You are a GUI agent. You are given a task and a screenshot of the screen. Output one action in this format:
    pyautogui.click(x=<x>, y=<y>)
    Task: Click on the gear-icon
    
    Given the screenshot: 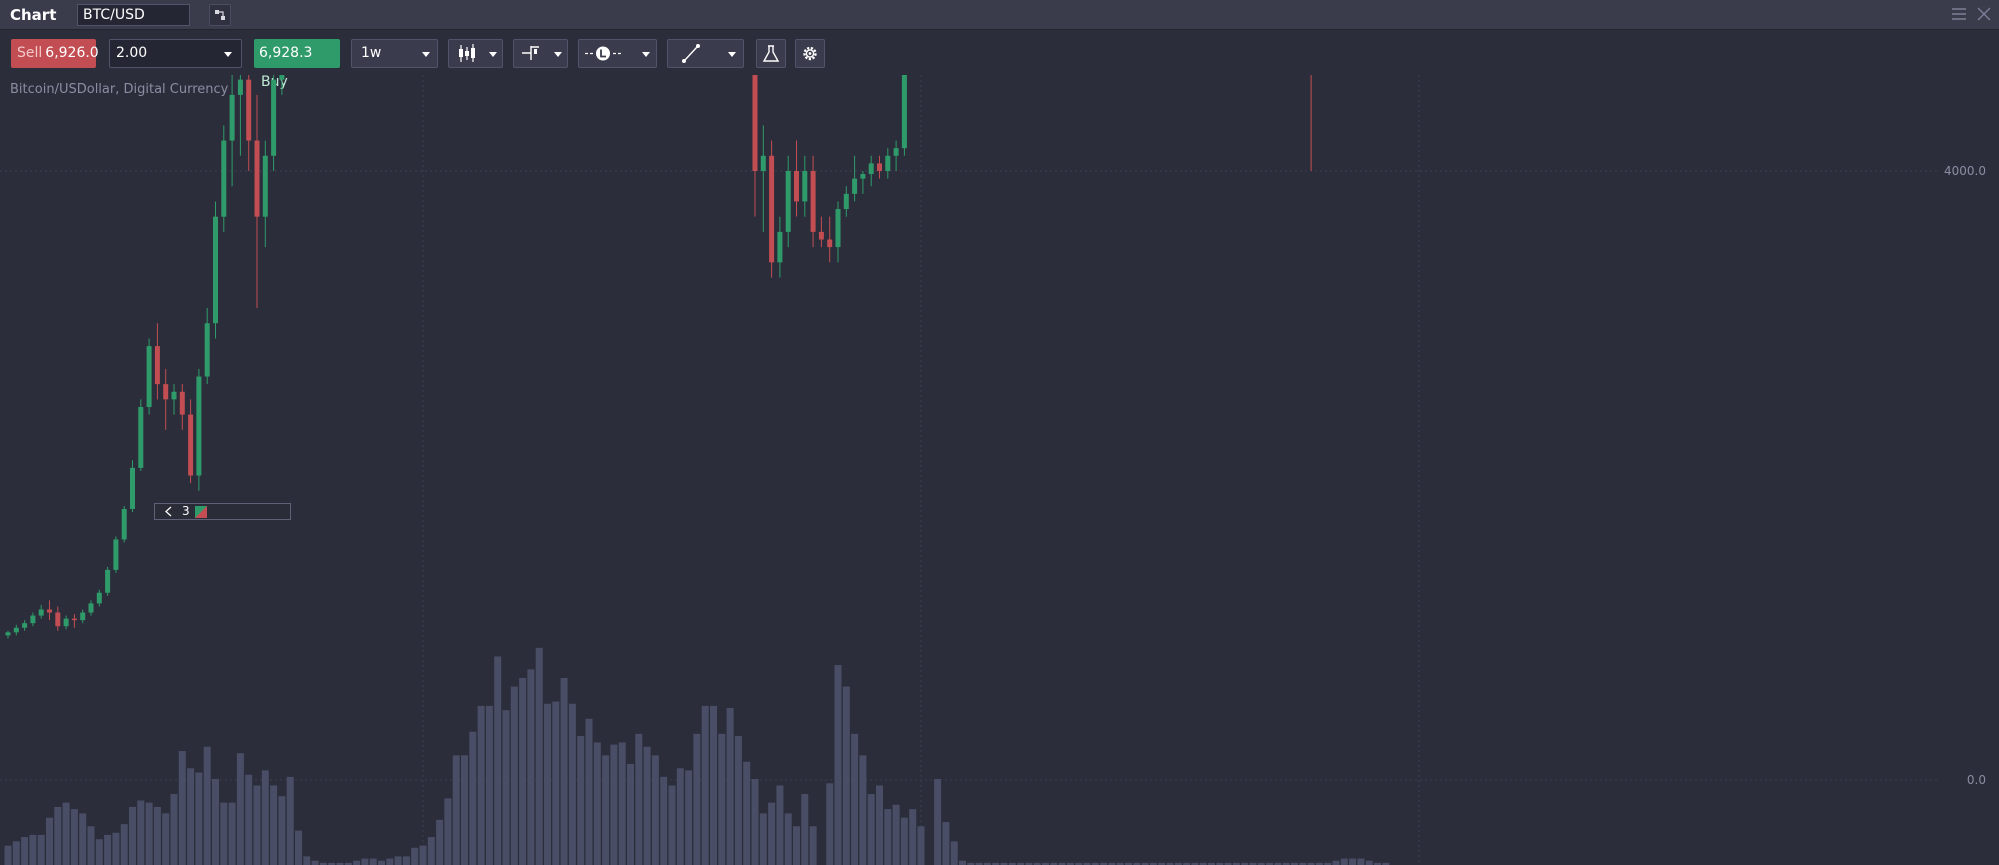 What is the action you would take?
    pyautogui.click(x=810, y=53)
    